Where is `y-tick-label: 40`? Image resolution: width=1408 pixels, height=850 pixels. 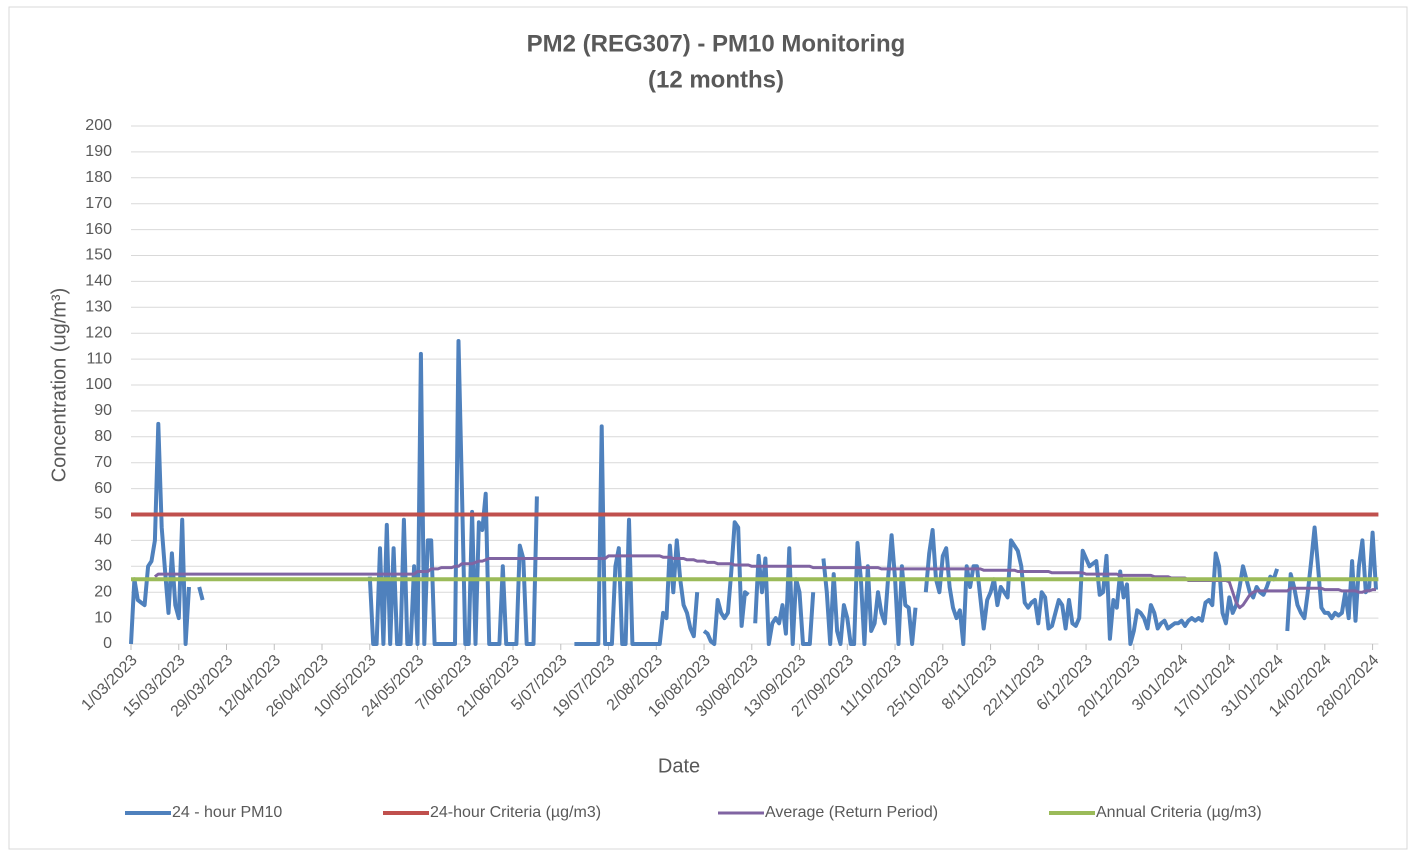 y-tick-label: 40 is located at coordinates (103, 540).